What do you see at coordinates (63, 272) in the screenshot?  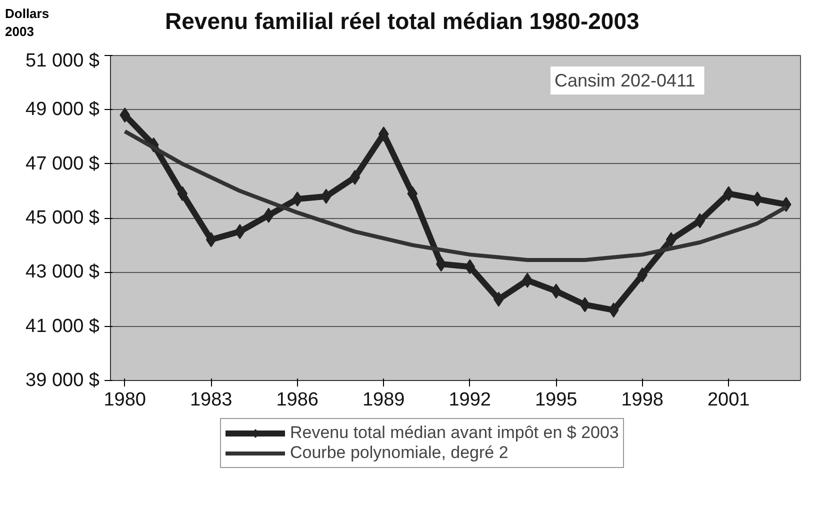 I see `y-tick-label: 43 000 $` at bounding box center [63, 272].